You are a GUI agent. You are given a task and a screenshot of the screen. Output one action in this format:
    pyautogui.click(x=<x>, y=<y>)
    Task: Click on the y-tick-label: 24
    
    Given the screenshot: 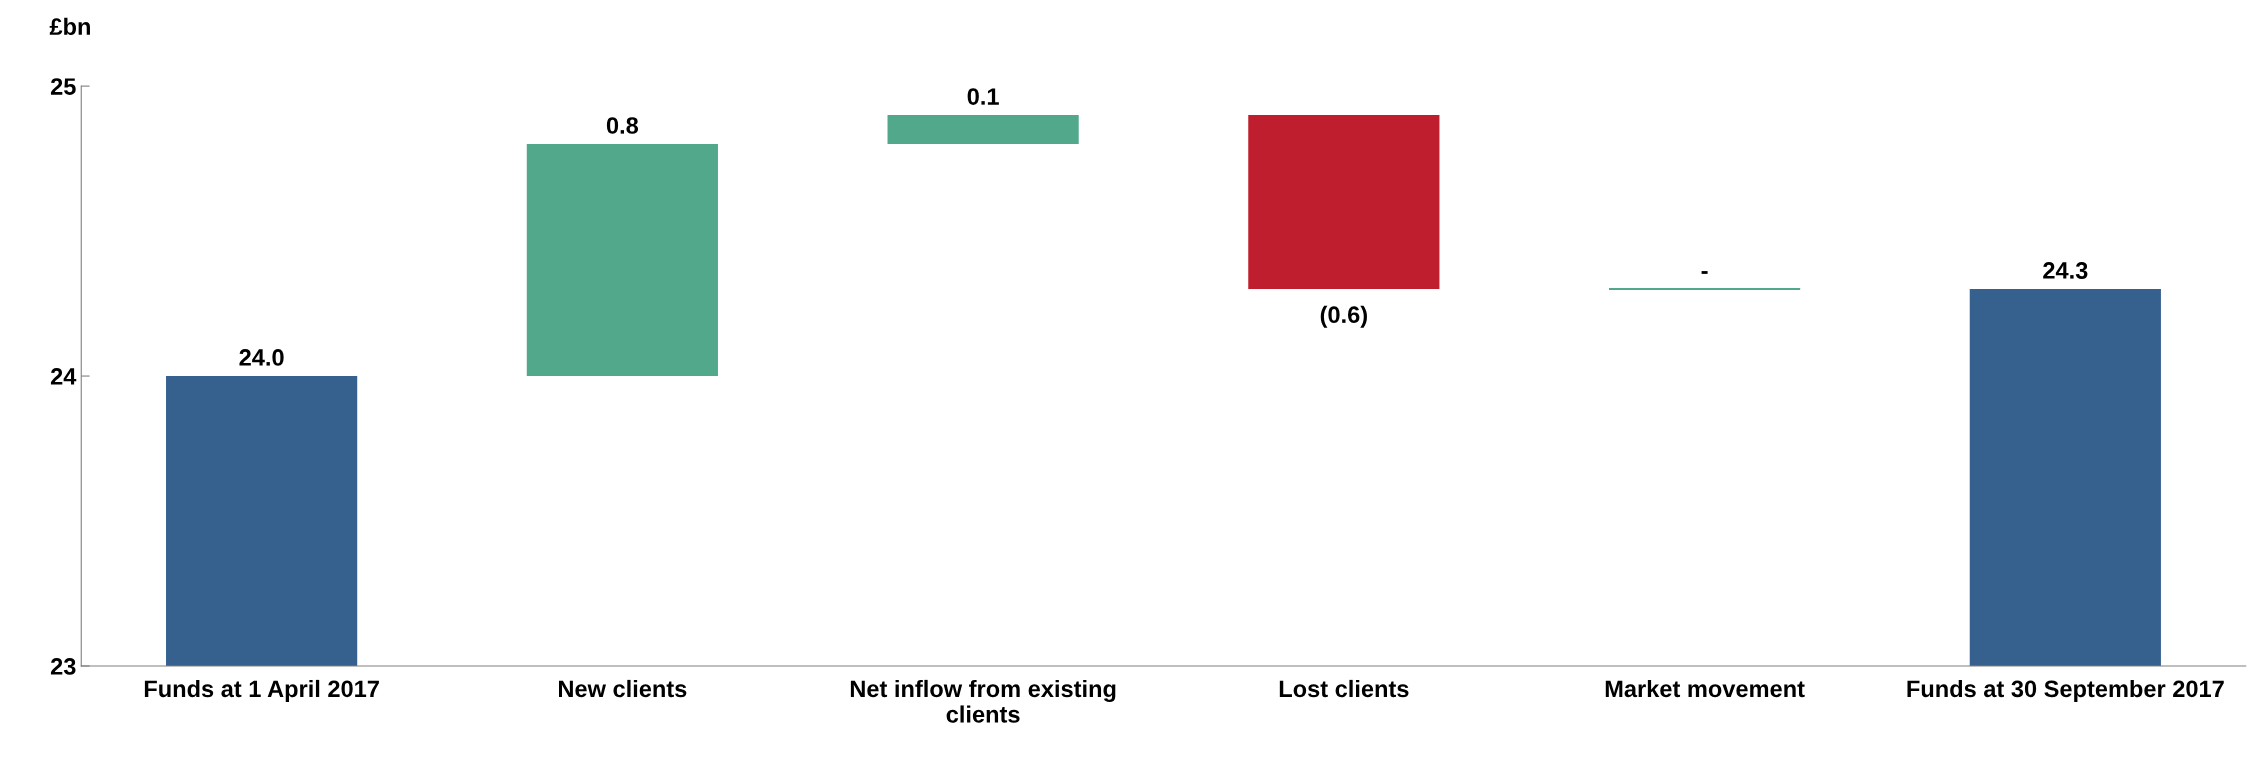 What is the action you would take?
    pyautogui.click(x=63, y=376)
    